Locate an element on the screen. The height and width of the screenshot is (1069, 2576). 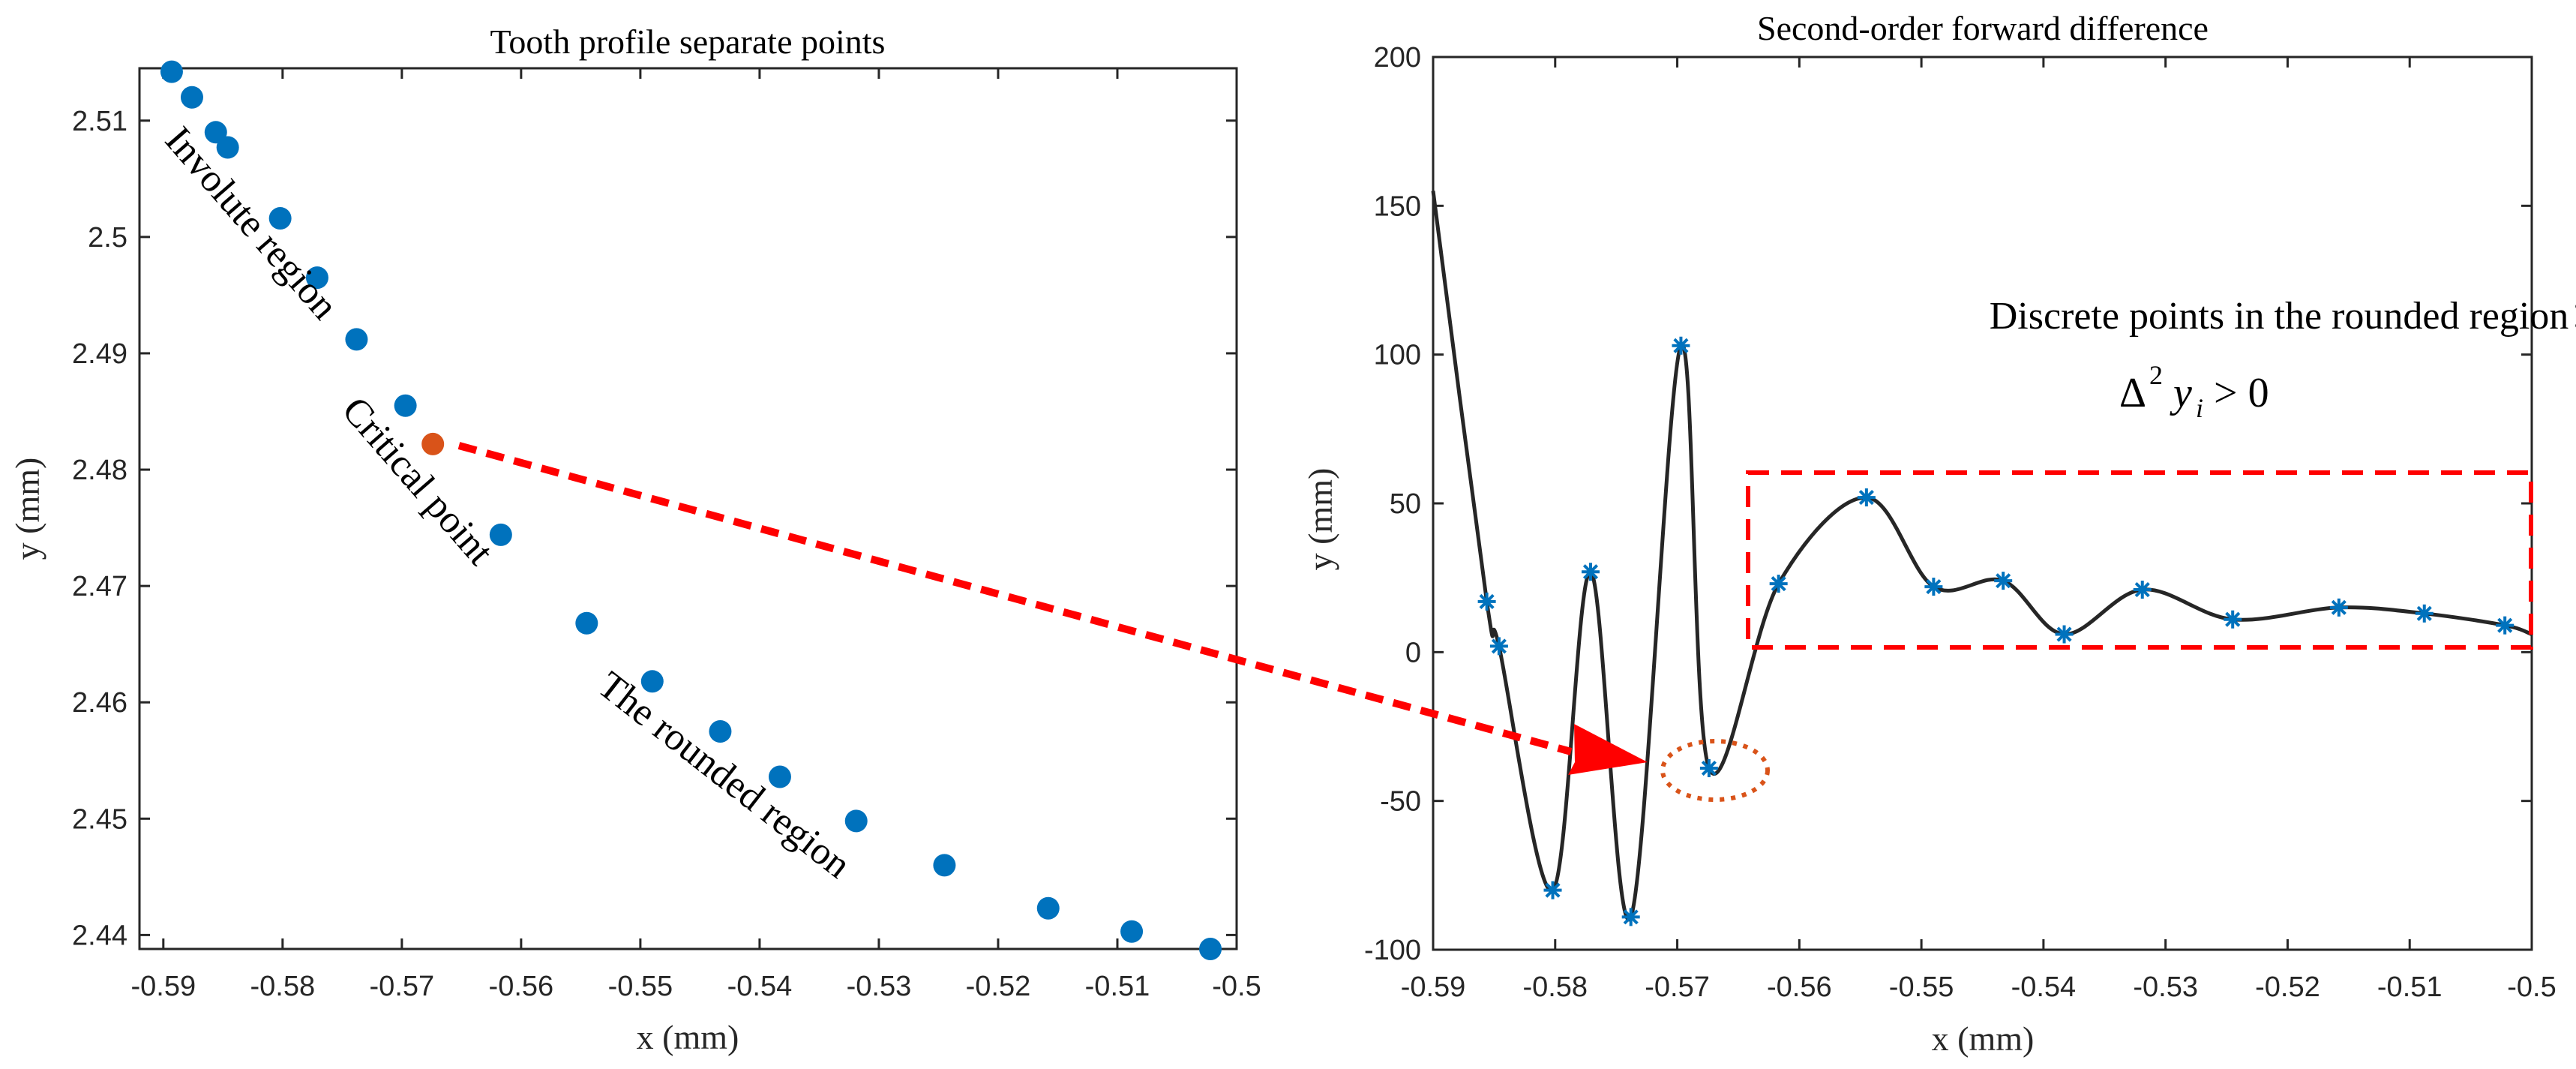
right-x-tick-label: -0.59 is located at coordinates (1434, 987).